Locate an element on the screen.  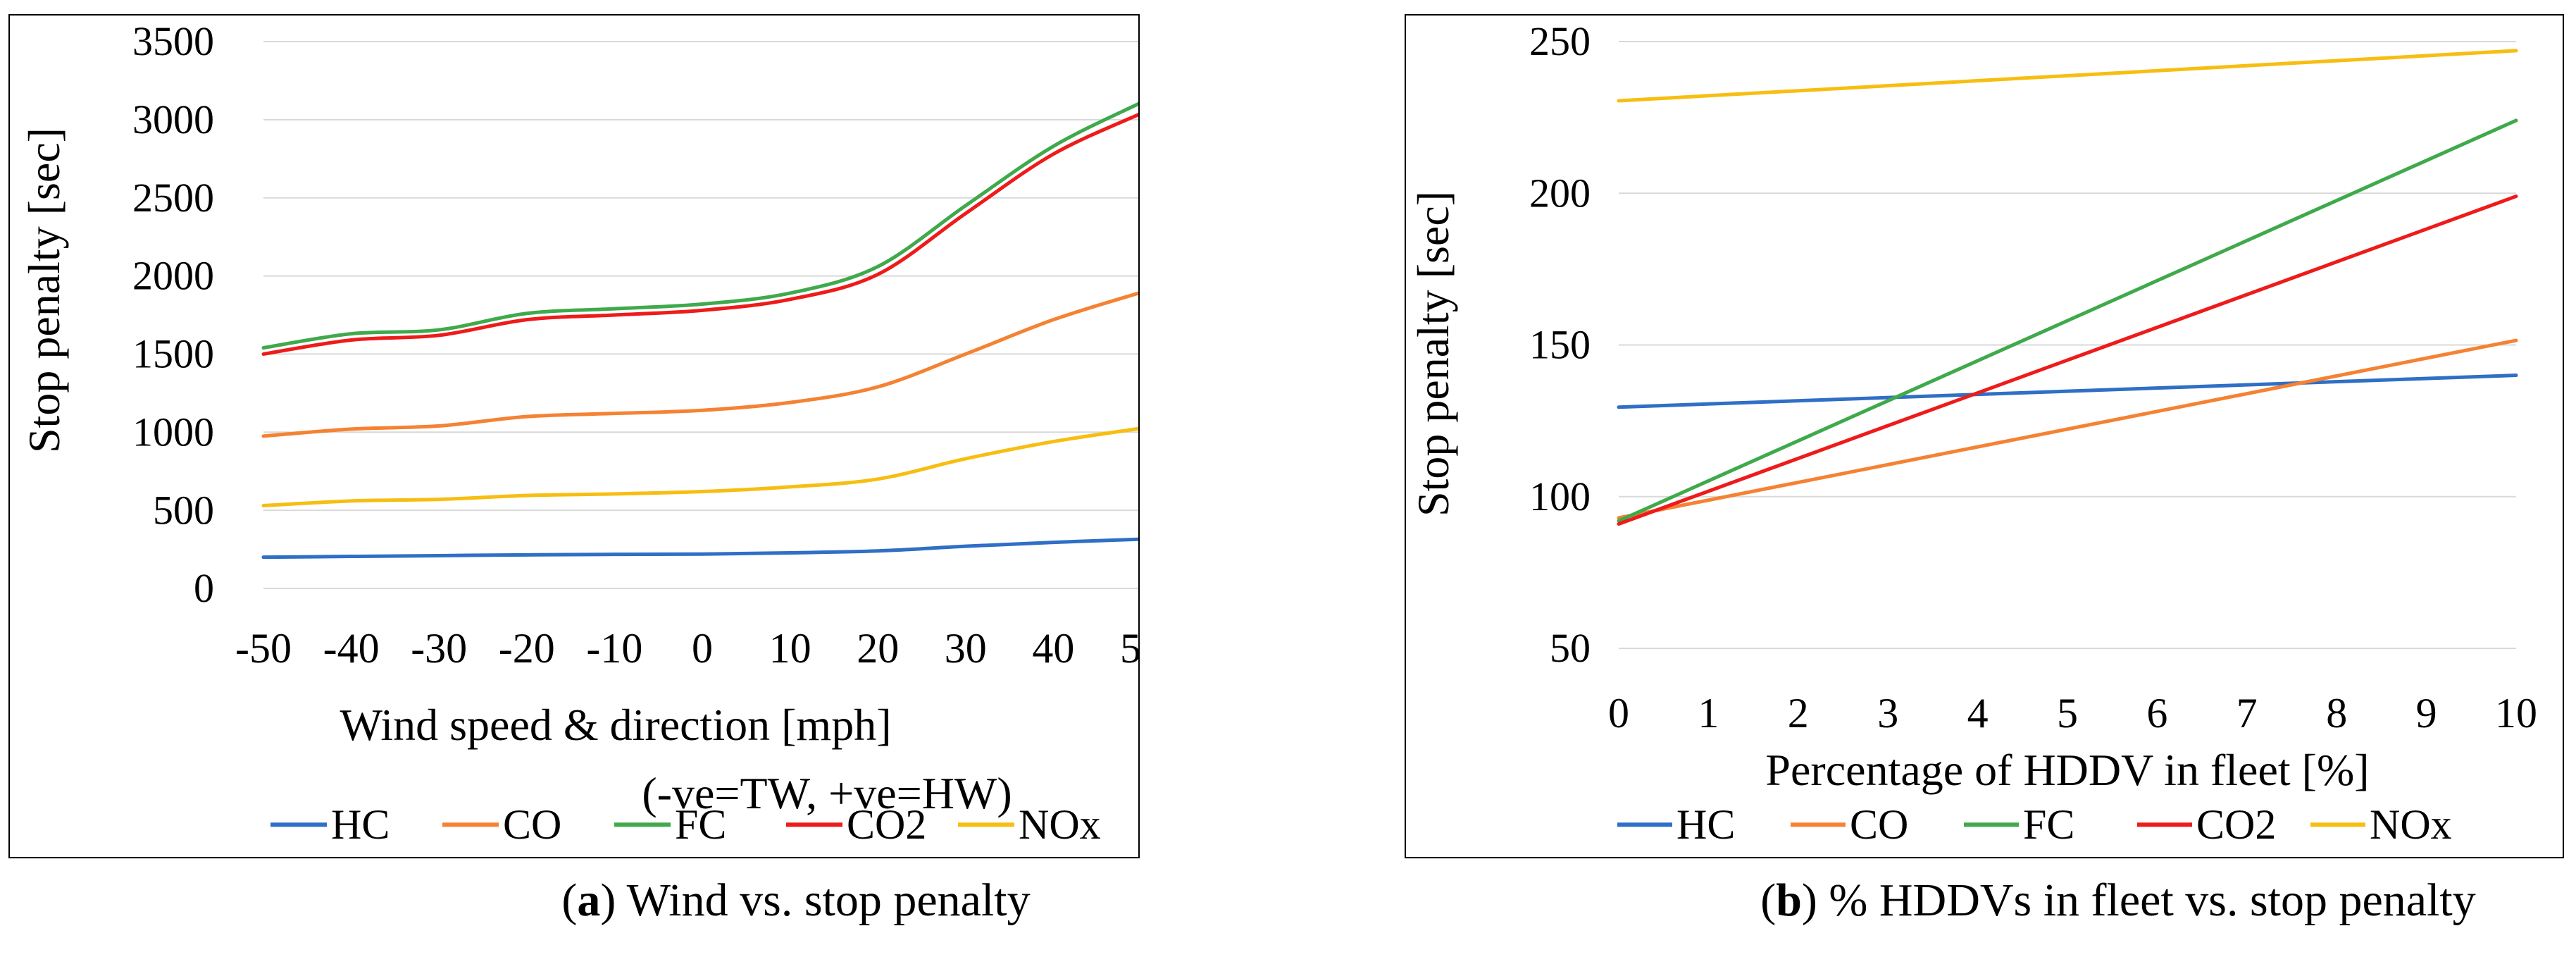
y-tick-label: 50 is located at coordinates (1570, 648).